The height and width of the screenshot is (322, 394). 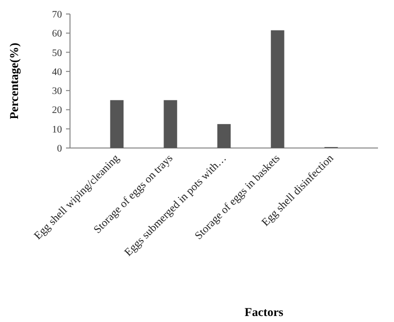 I want to click on y-tick-label: 30, so click(x=57, y=92).